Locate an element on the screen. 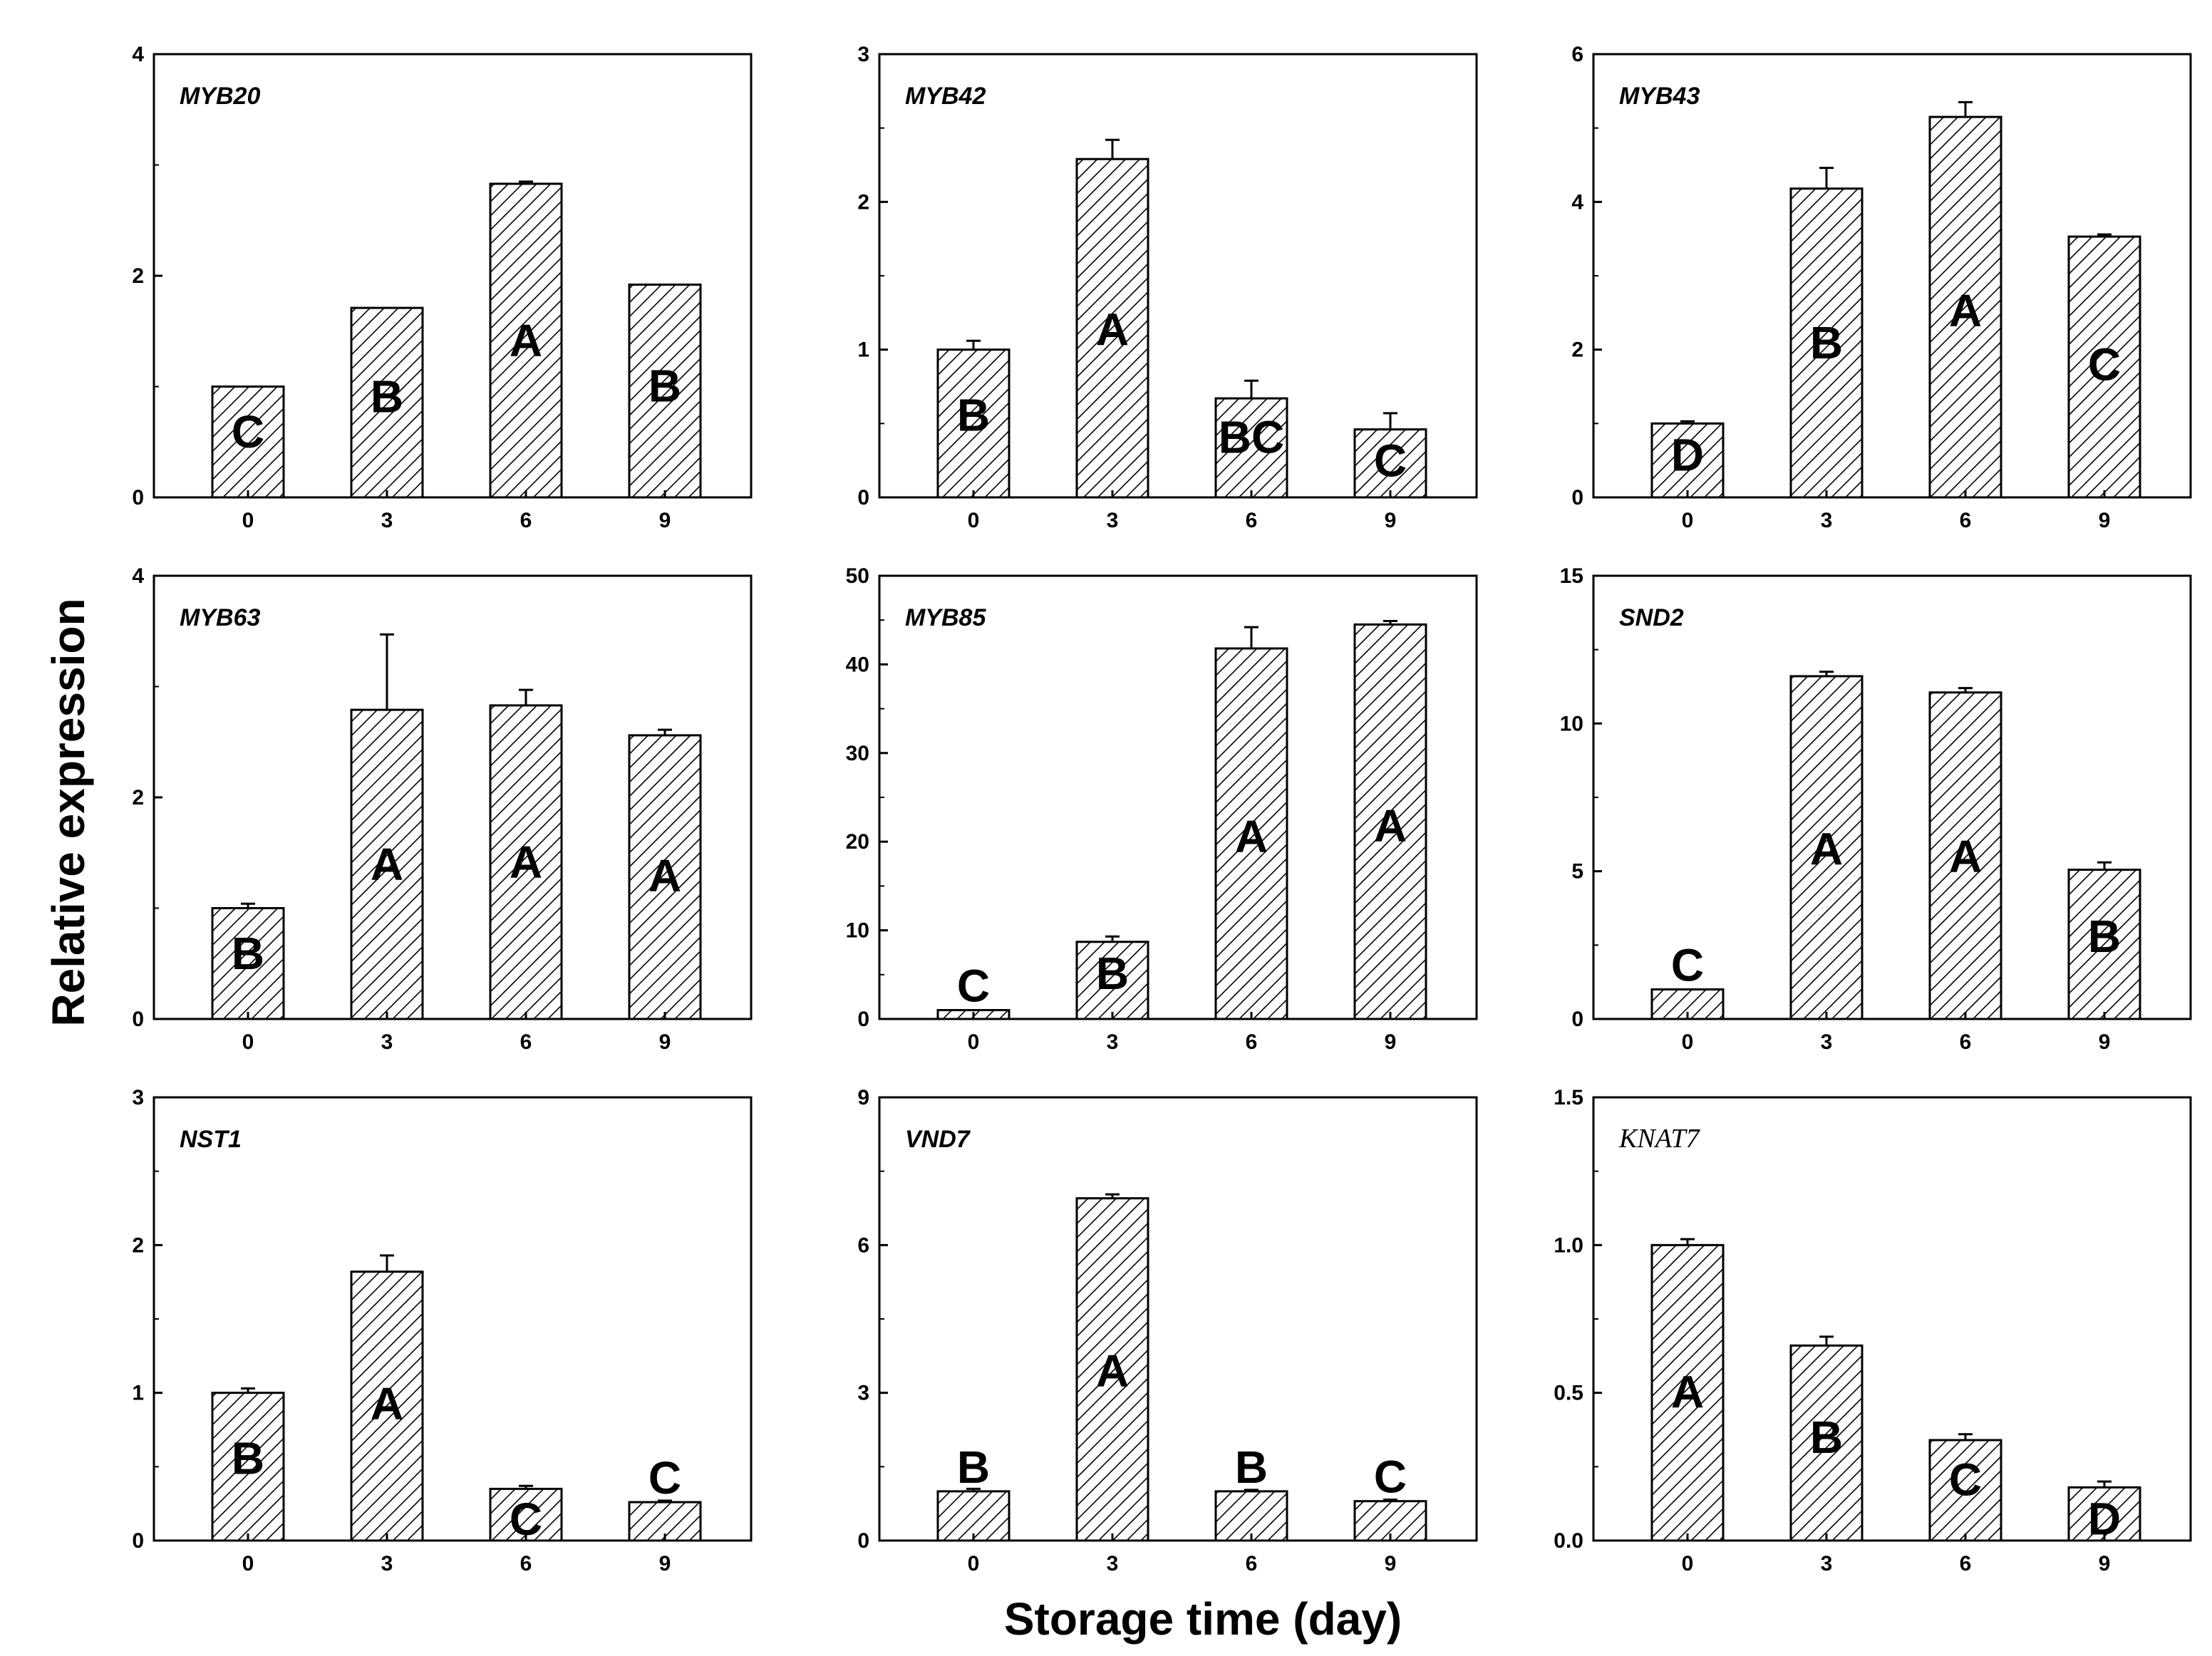  gene-title: NST1 is located at coordinates (211, 1140).